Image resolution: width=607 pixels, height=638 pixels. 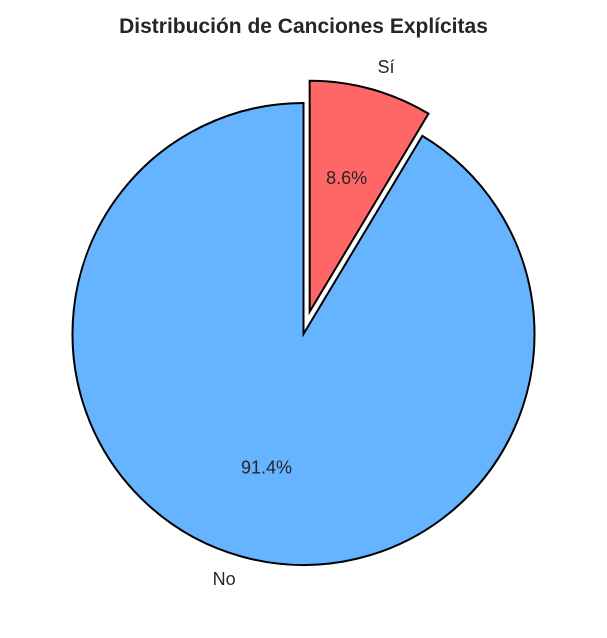 I want to click on slice-label-si: Sí, so click(x=385, y=67).